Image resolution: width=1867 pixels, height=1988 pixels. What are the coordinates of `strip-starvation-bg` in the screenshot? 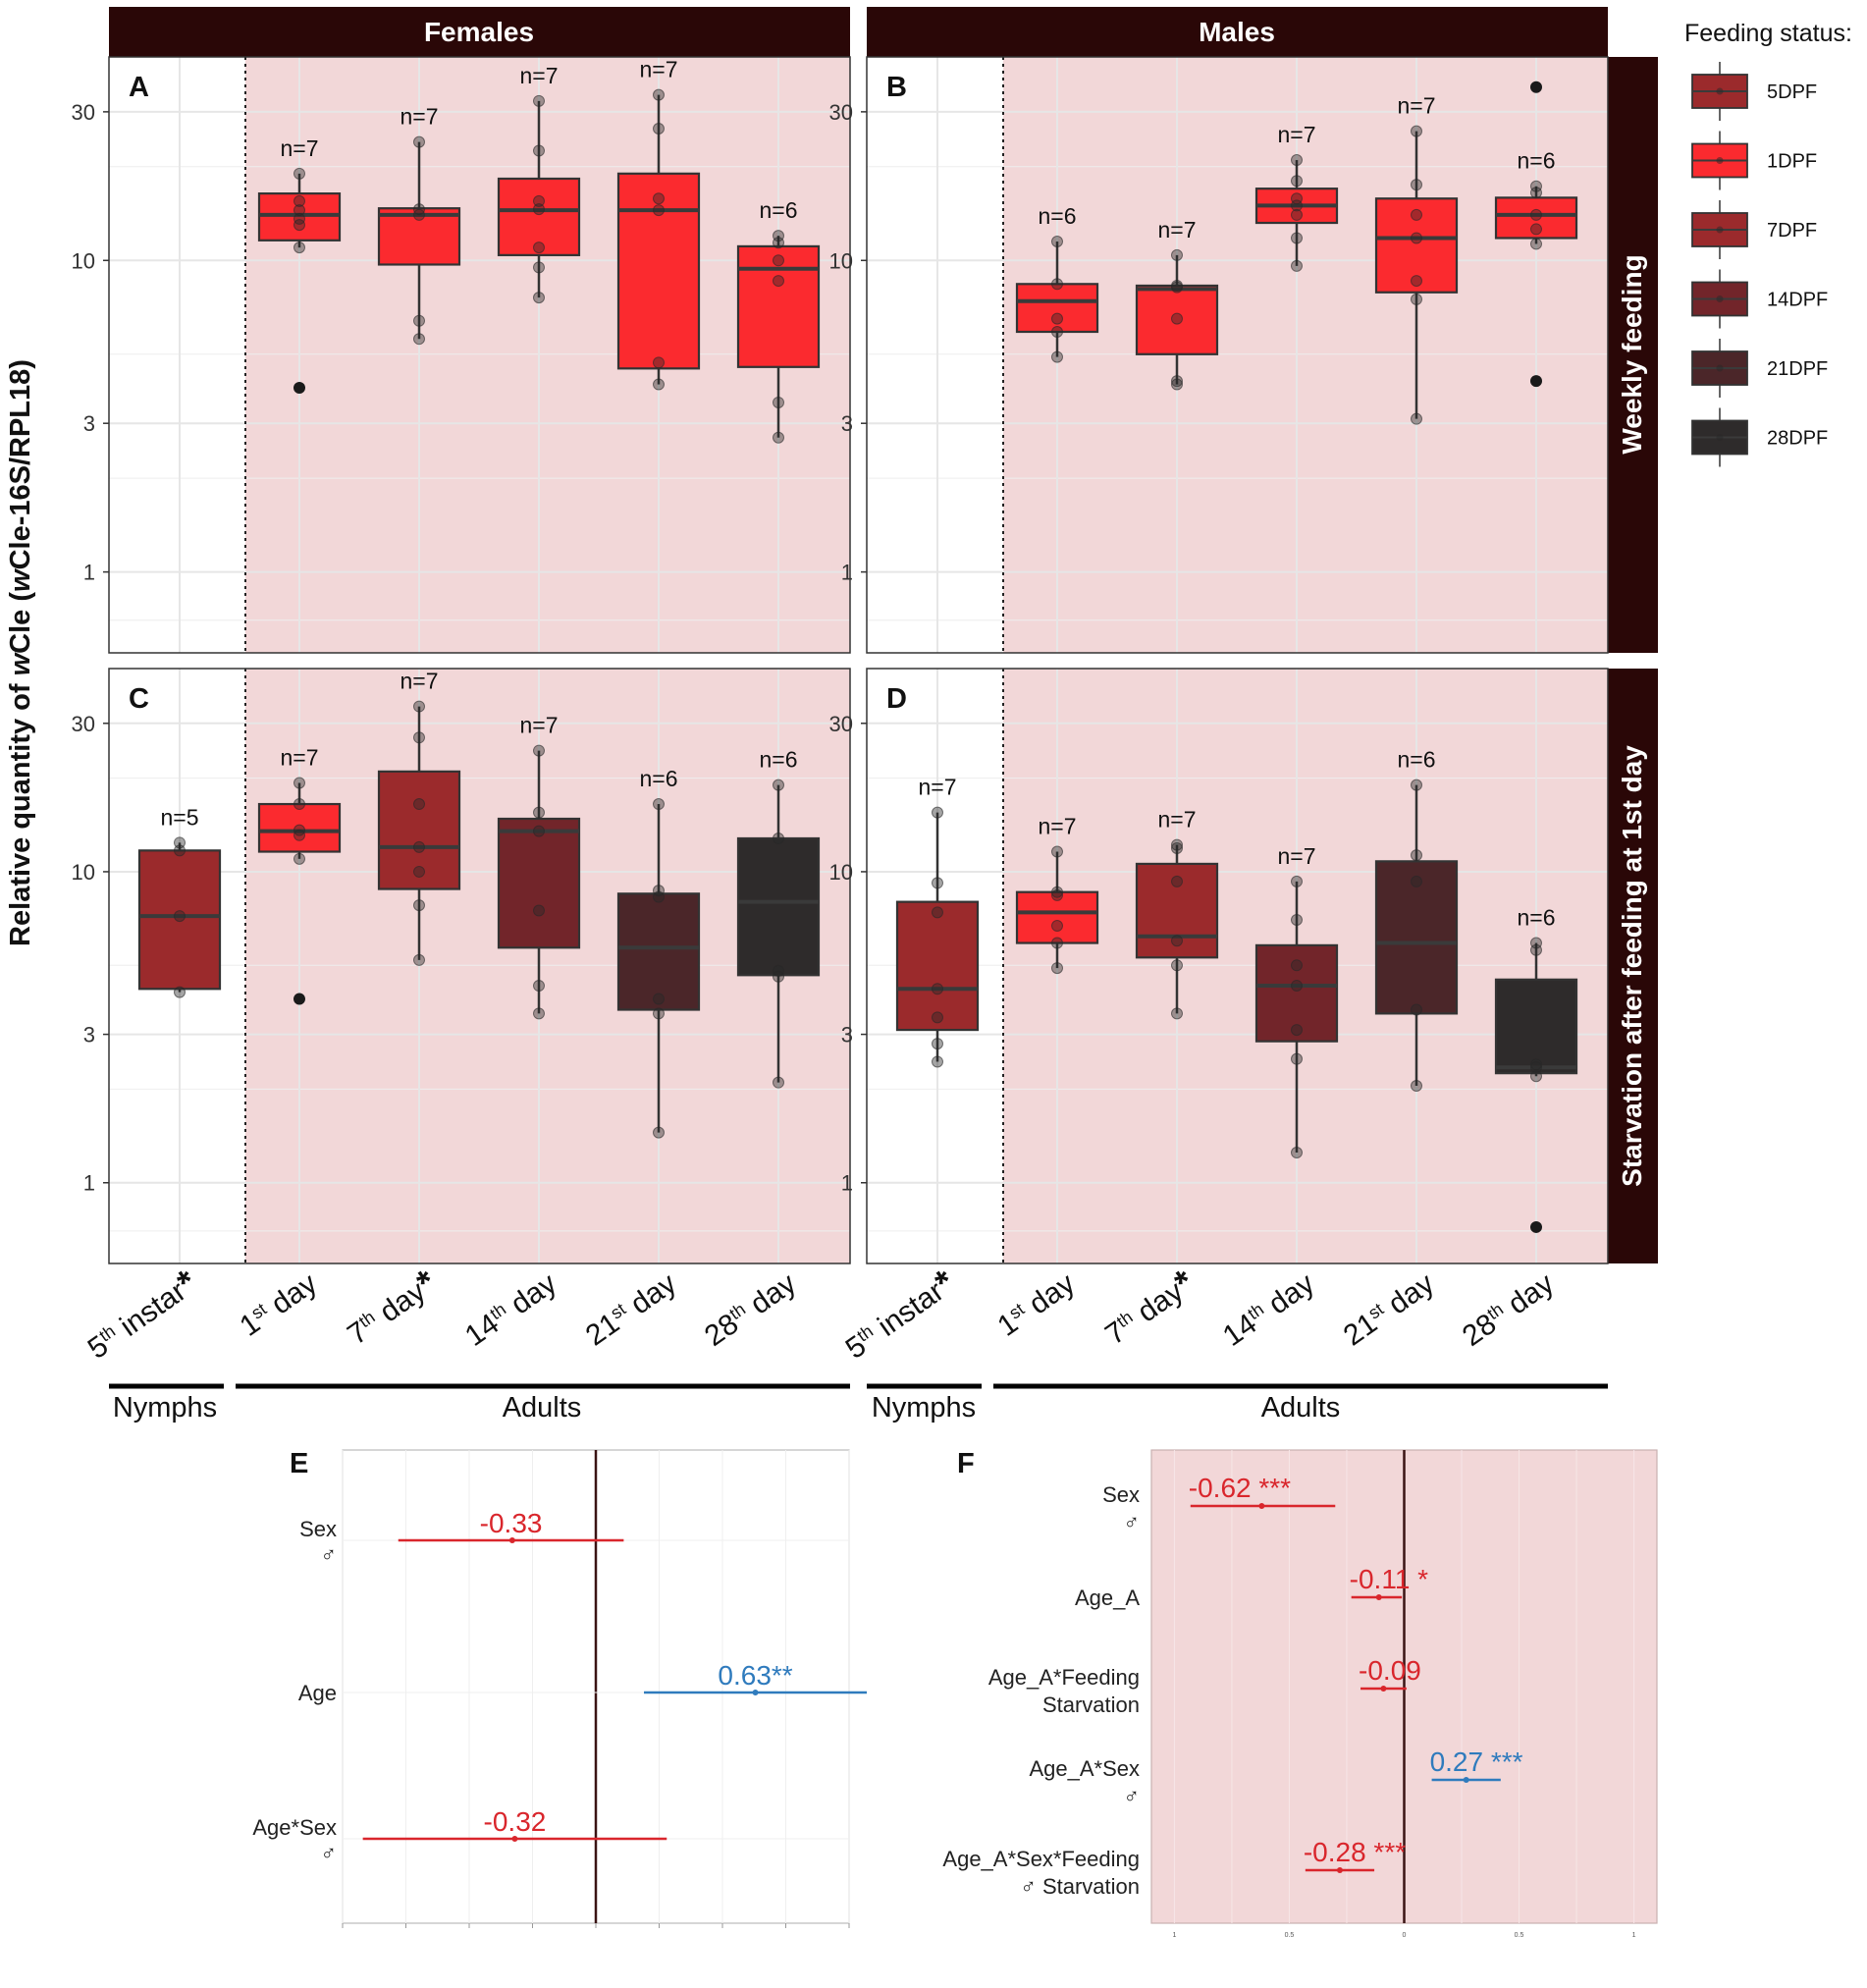 It's located at (1633, 966).